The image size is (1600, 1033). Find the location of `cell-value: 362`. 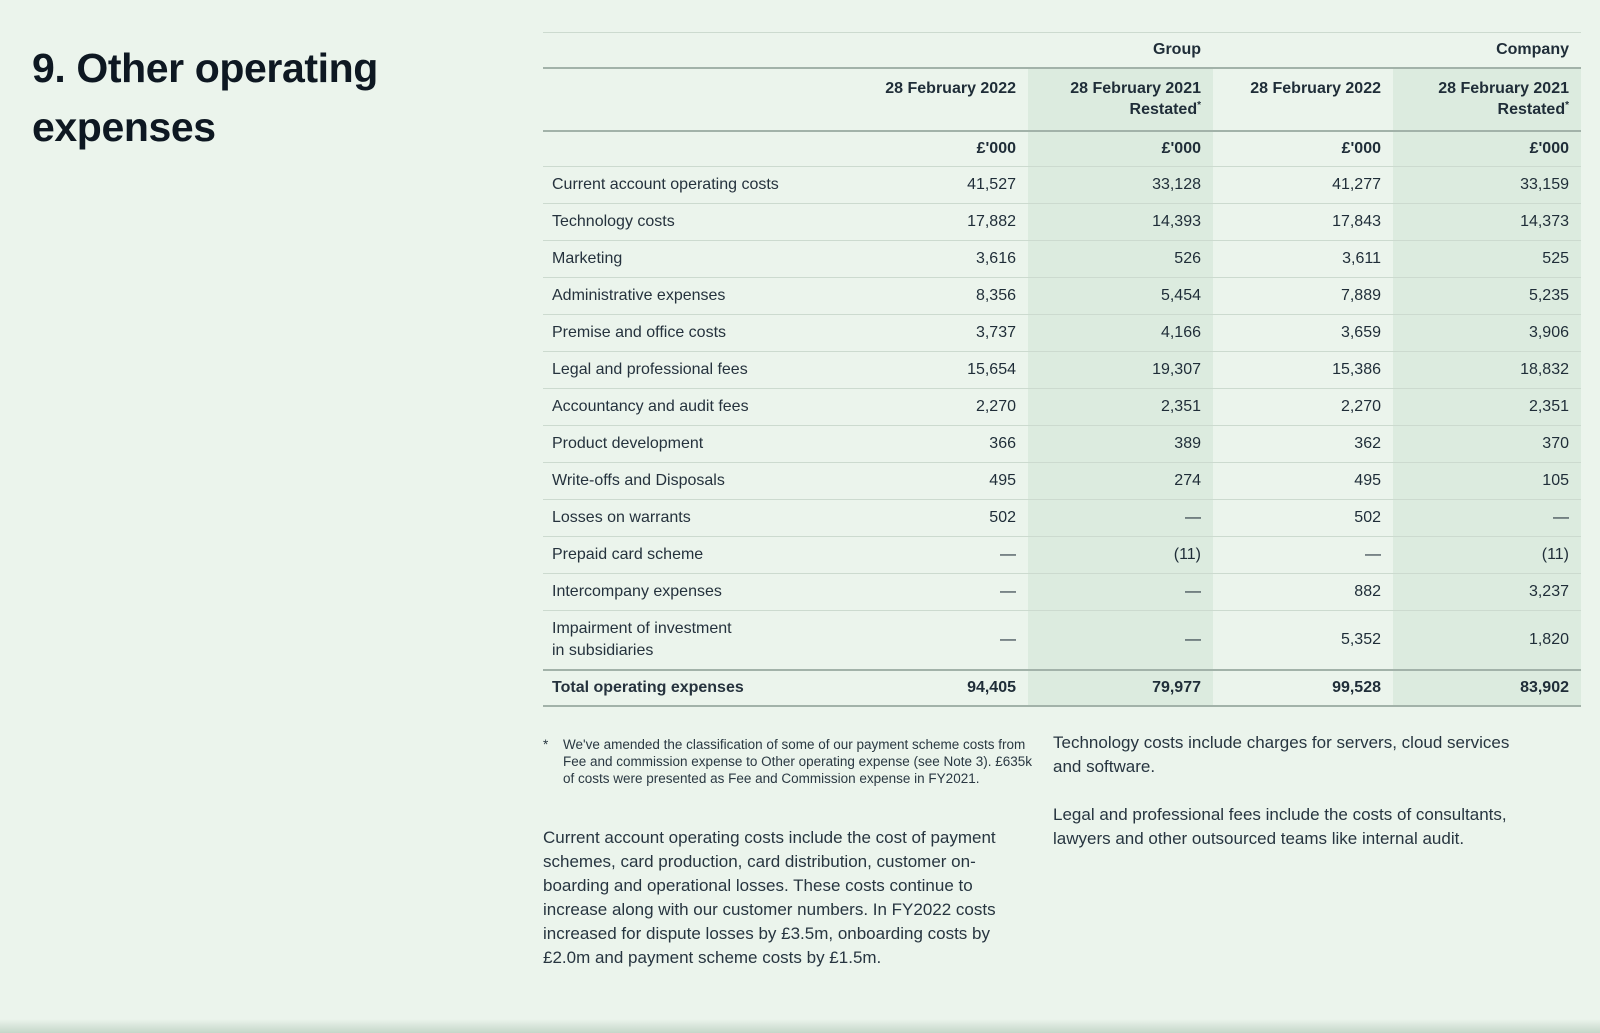

cell-value: 362 is located at coordinates (1303, 444).